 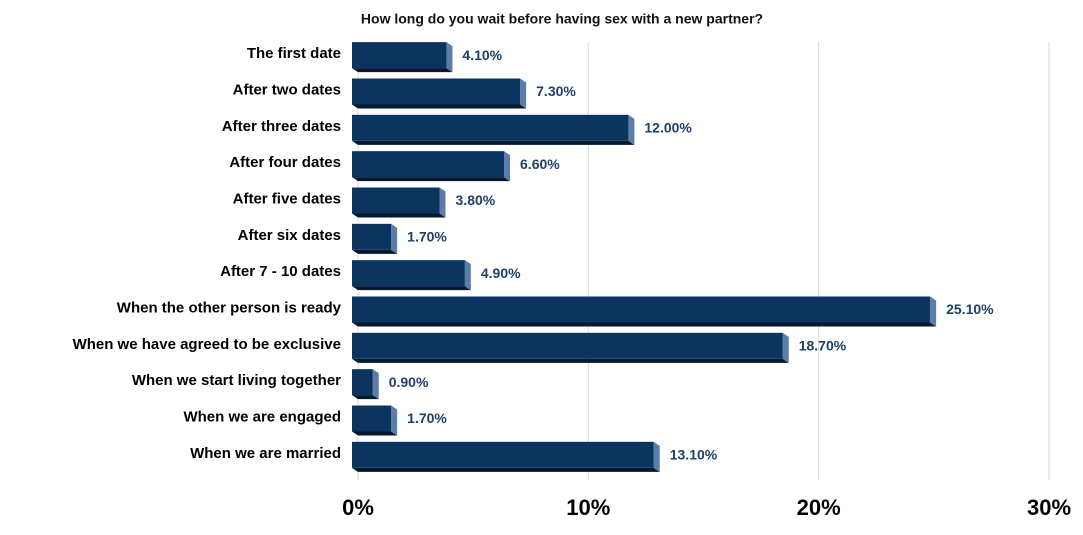 What do you see at coordinates (823, 346) in the screenshot?
I see `value-label: 18.70%` at bounding box center [823, 346].